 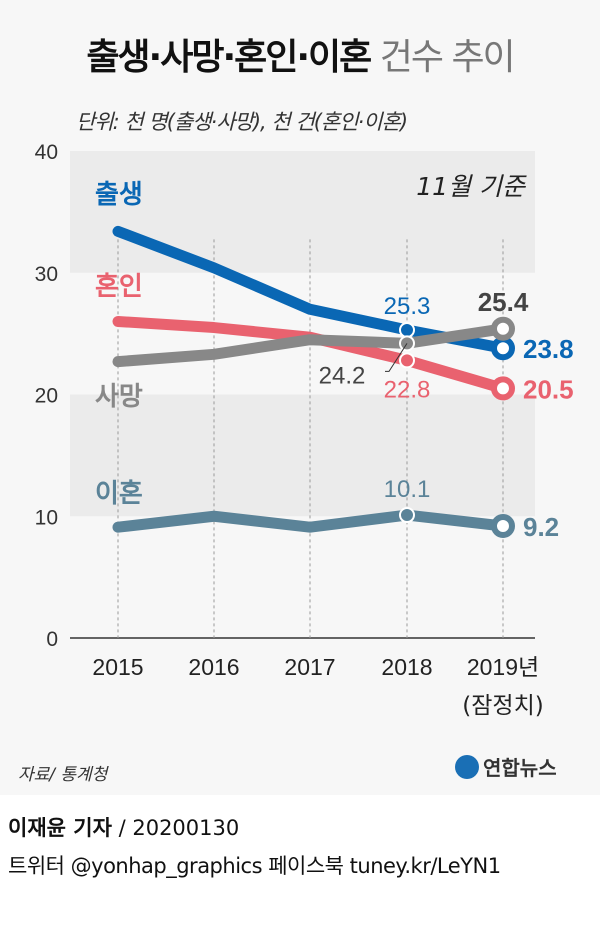 I want to click on data-label: 9.2, so click(x=541, y=527).